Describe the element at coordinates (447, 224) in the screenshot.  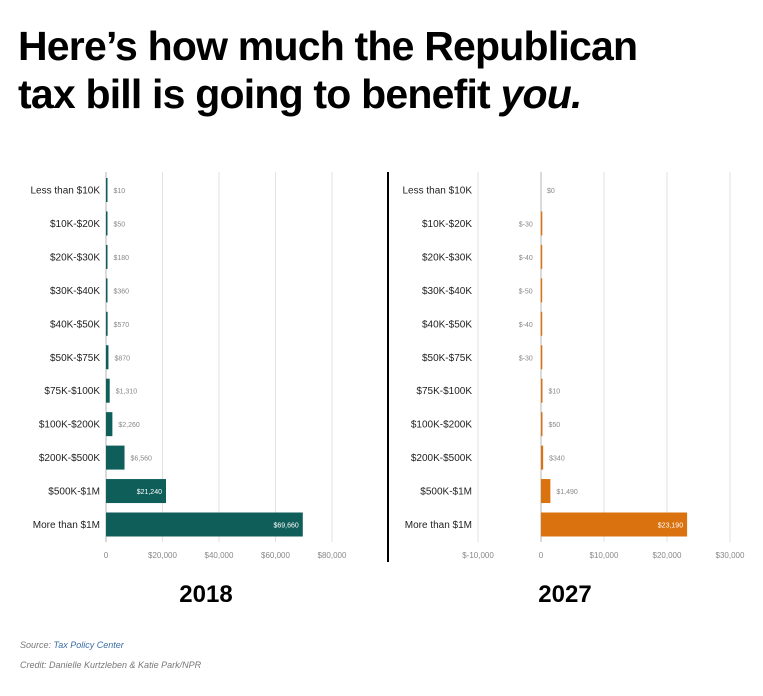
I see `category-label-2027: $10K-$20K` at that location.